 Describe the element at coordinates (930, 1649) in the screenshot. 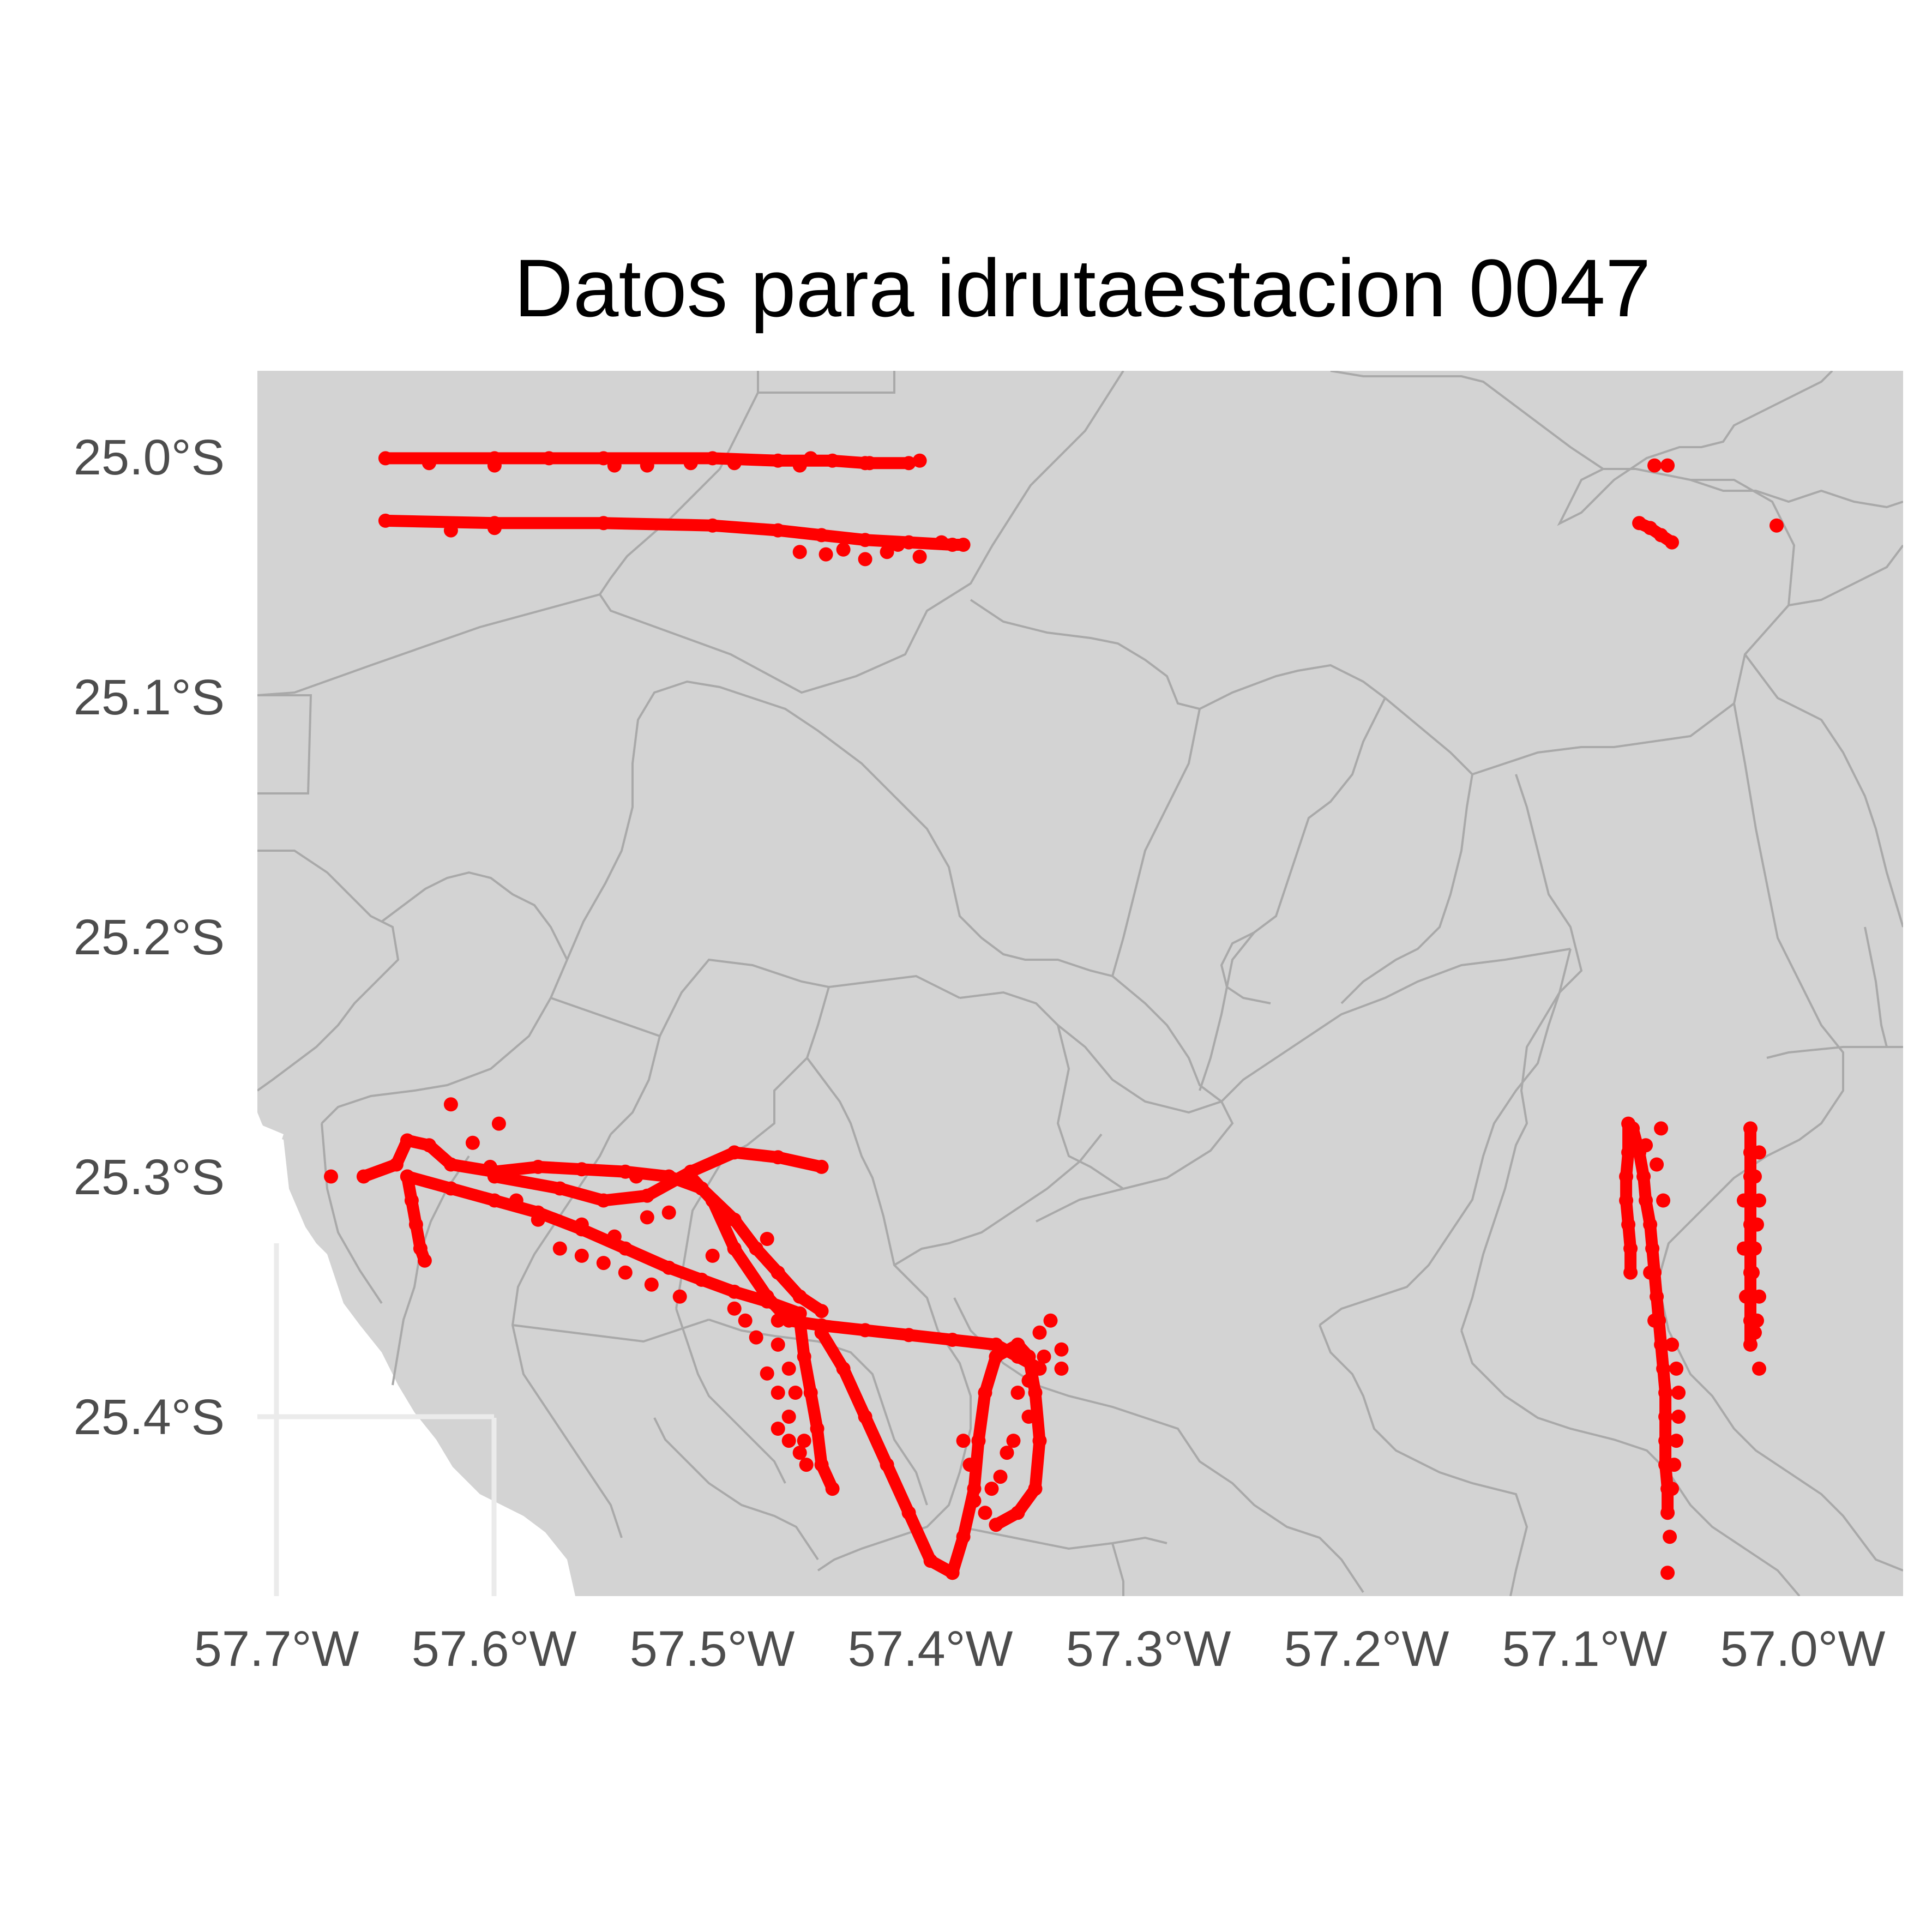

I see `x-tick-label: 57.4°W` at that location.